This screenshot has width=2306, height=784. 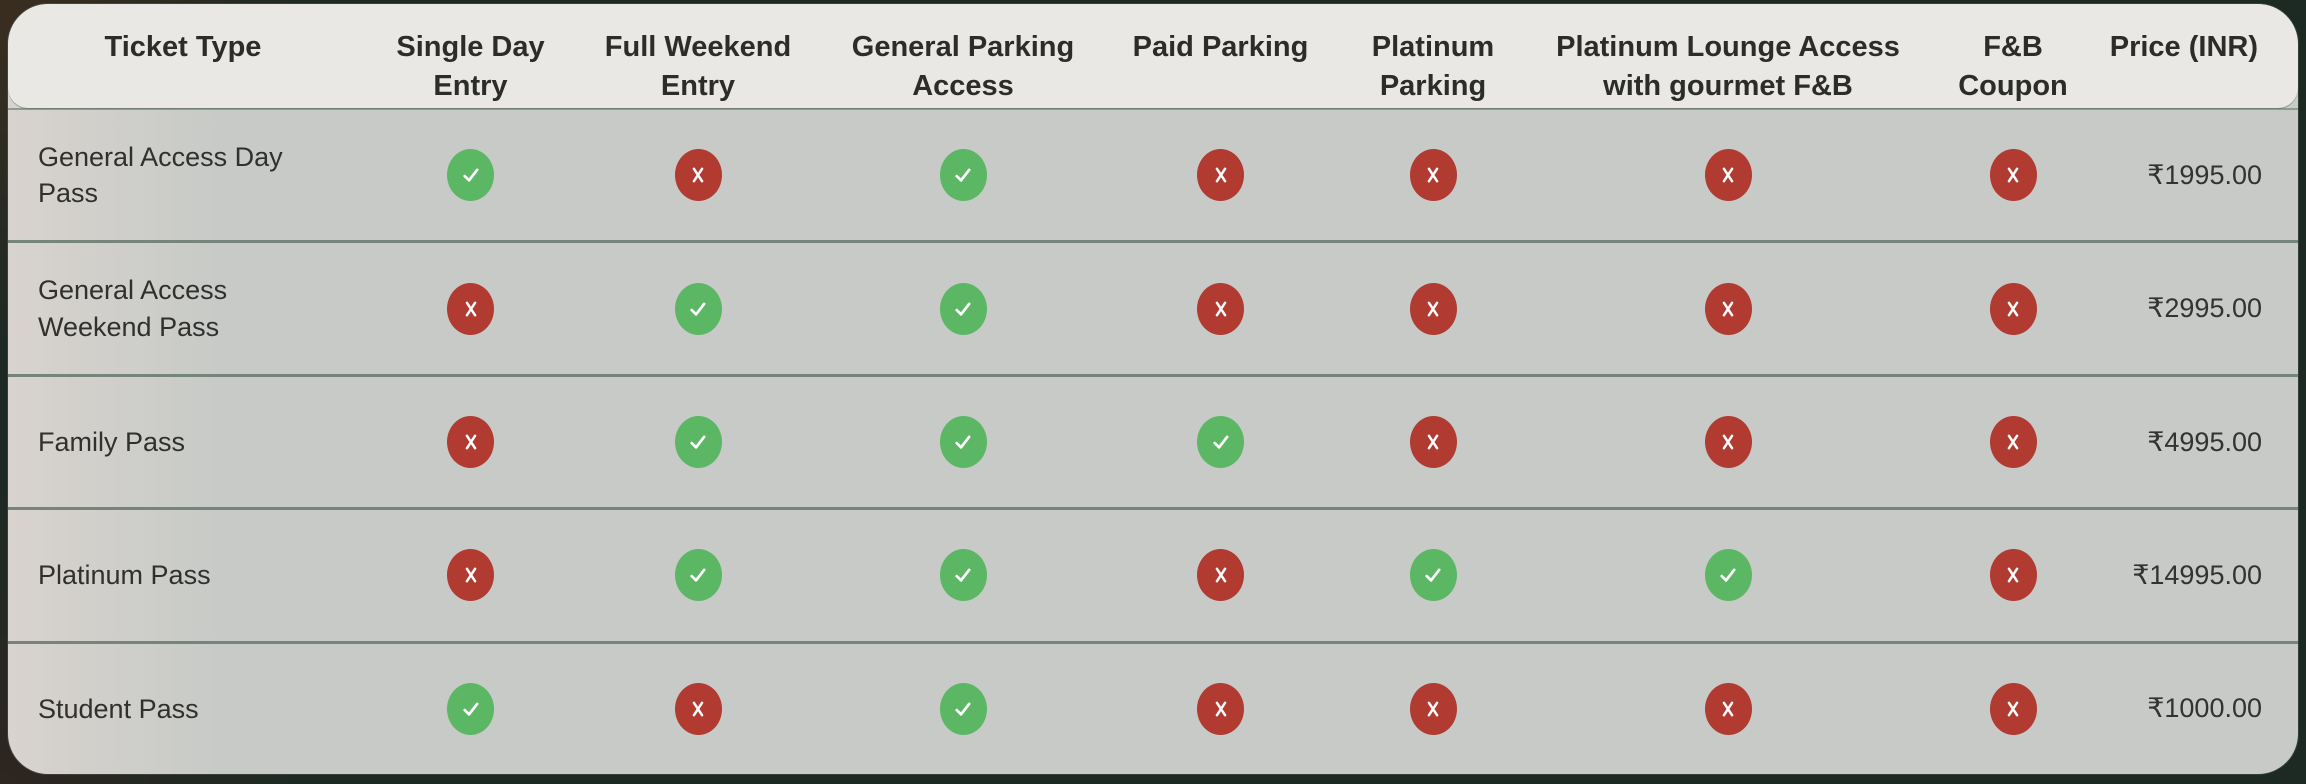 What do you see at coordinates (118, 708) in the screenshot?
I see `ticket-type-cell: Student Pass` at bounding box center [118, 708].